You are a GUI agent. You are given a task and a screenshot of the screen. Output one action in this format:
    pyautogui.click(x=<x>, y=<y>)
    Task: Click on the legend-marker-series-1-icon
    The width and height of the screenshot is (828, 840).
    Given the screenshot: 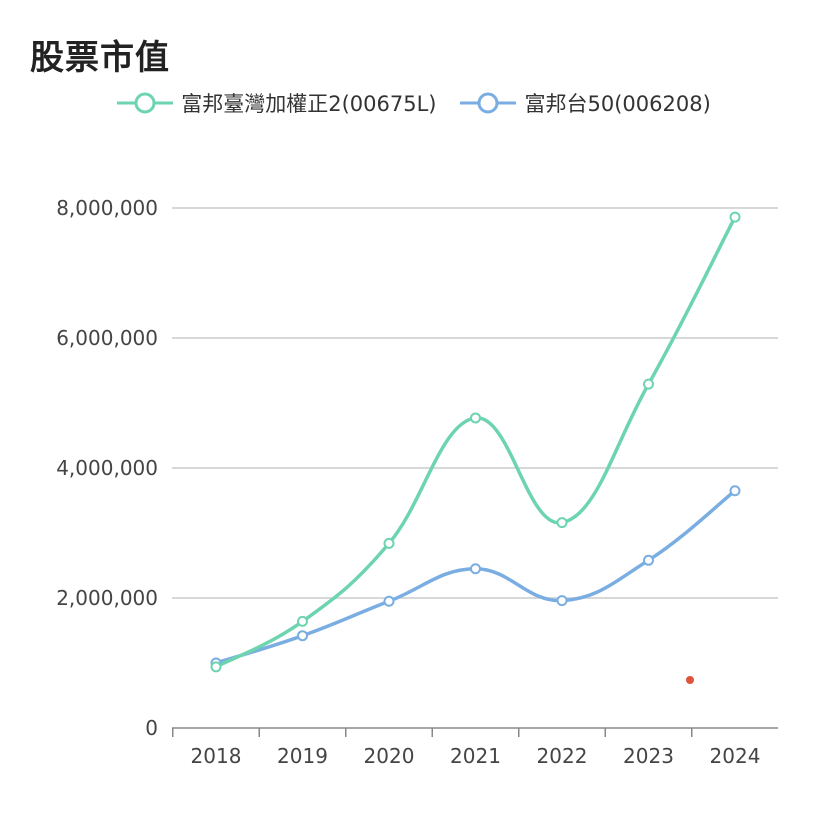 What is the action you would take?
    pyautogui.click(x=145, y=103)
    